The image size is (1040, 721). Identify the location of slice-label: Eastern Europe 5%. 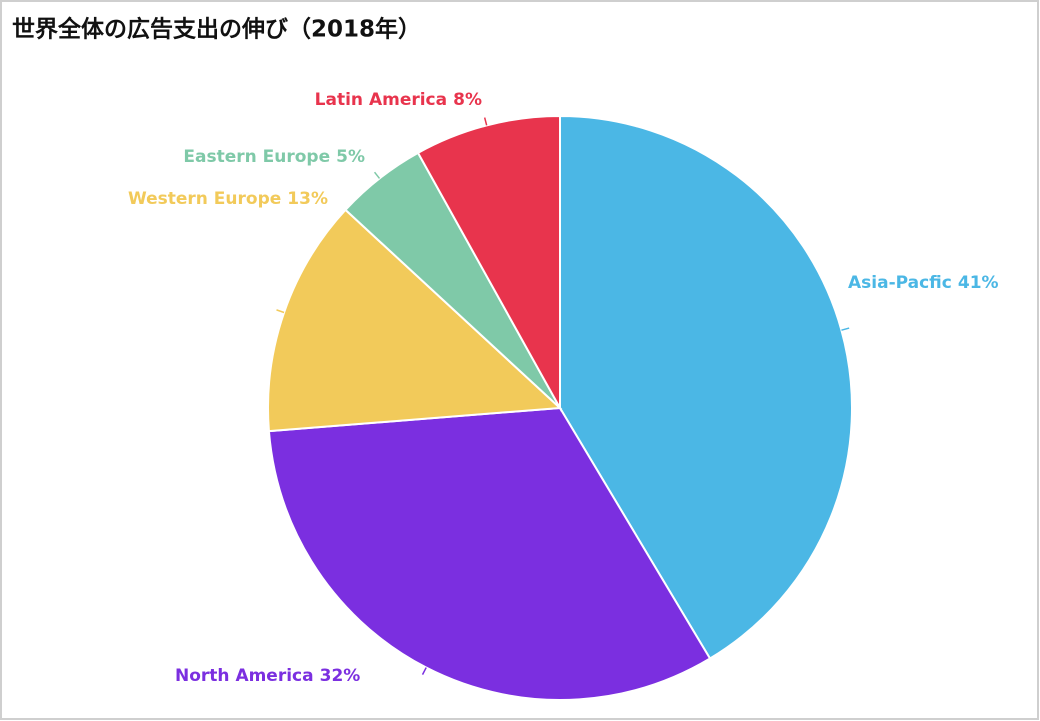
(274, 157).